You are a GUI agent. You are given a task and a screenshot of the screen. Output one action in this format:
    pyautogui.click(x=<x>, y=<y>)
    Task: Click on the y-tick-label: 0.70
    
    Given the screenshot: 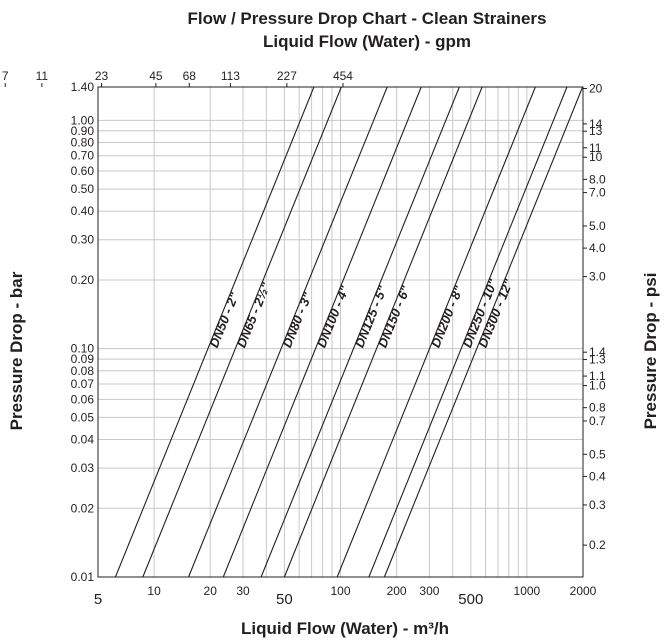 What is the action you would take?
    pyautogui.click(x=83, y=156)
    